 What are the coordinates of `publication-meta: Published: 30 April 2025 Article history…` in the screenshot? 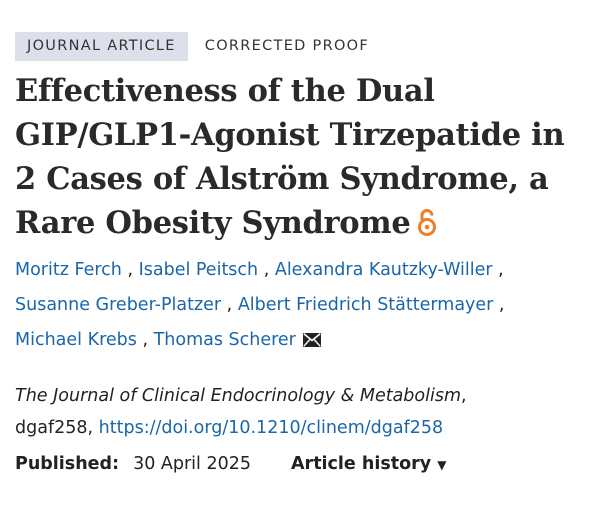 It's located at (301, 464).